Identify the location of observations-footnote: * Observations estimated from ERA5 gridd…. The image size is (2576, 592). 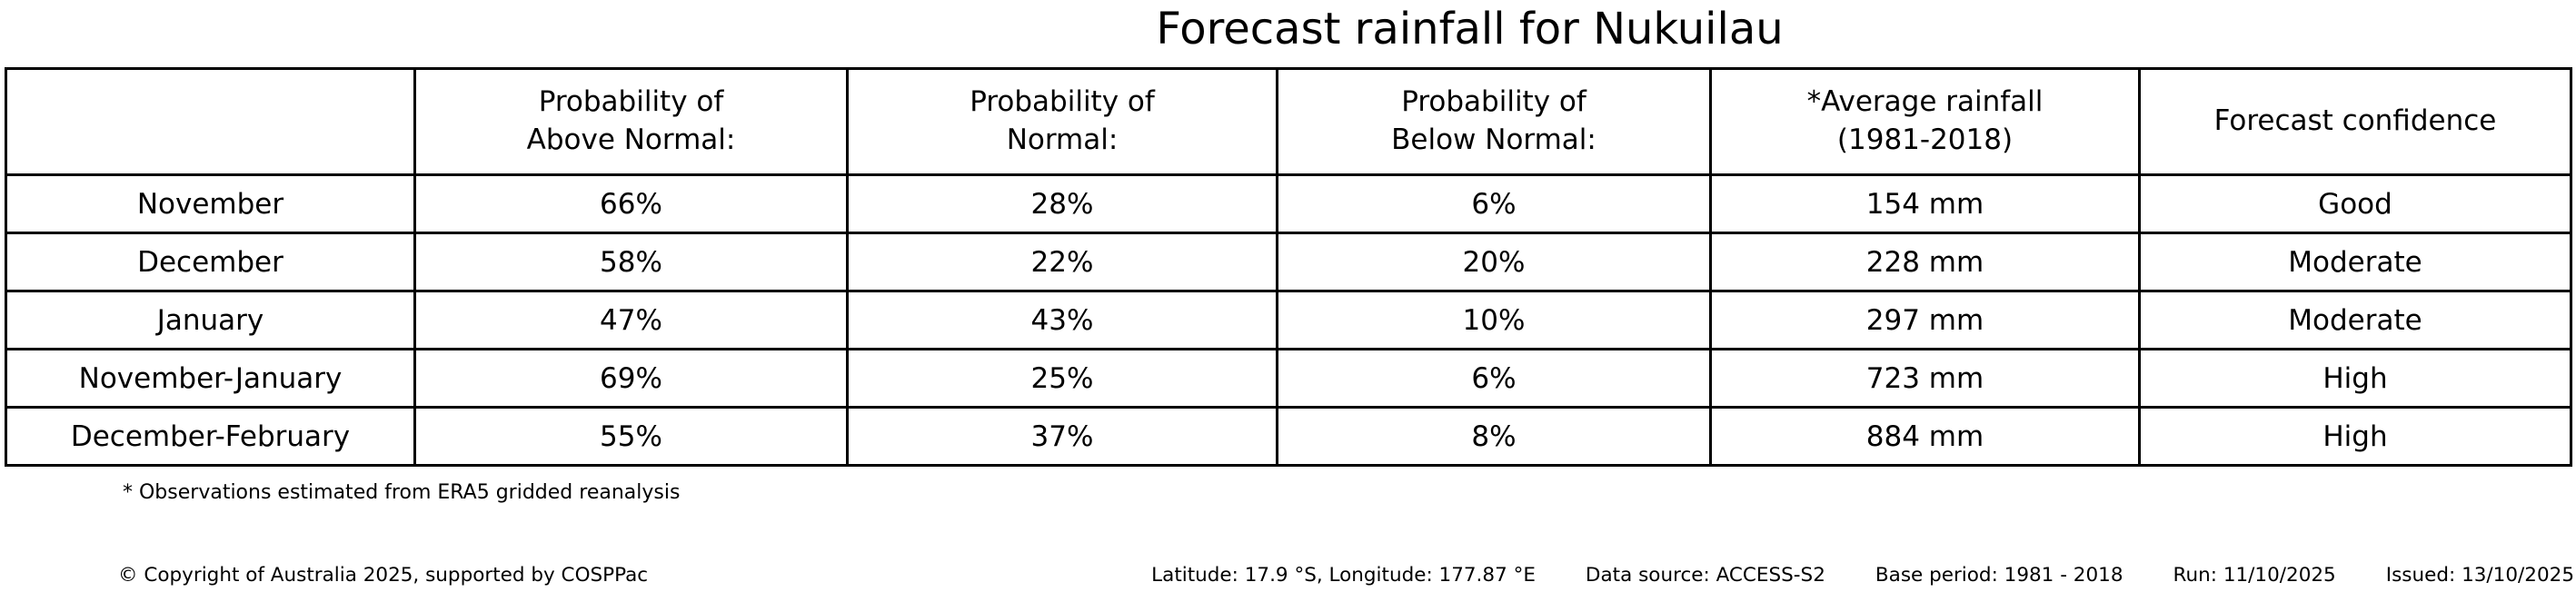
(402, 492).